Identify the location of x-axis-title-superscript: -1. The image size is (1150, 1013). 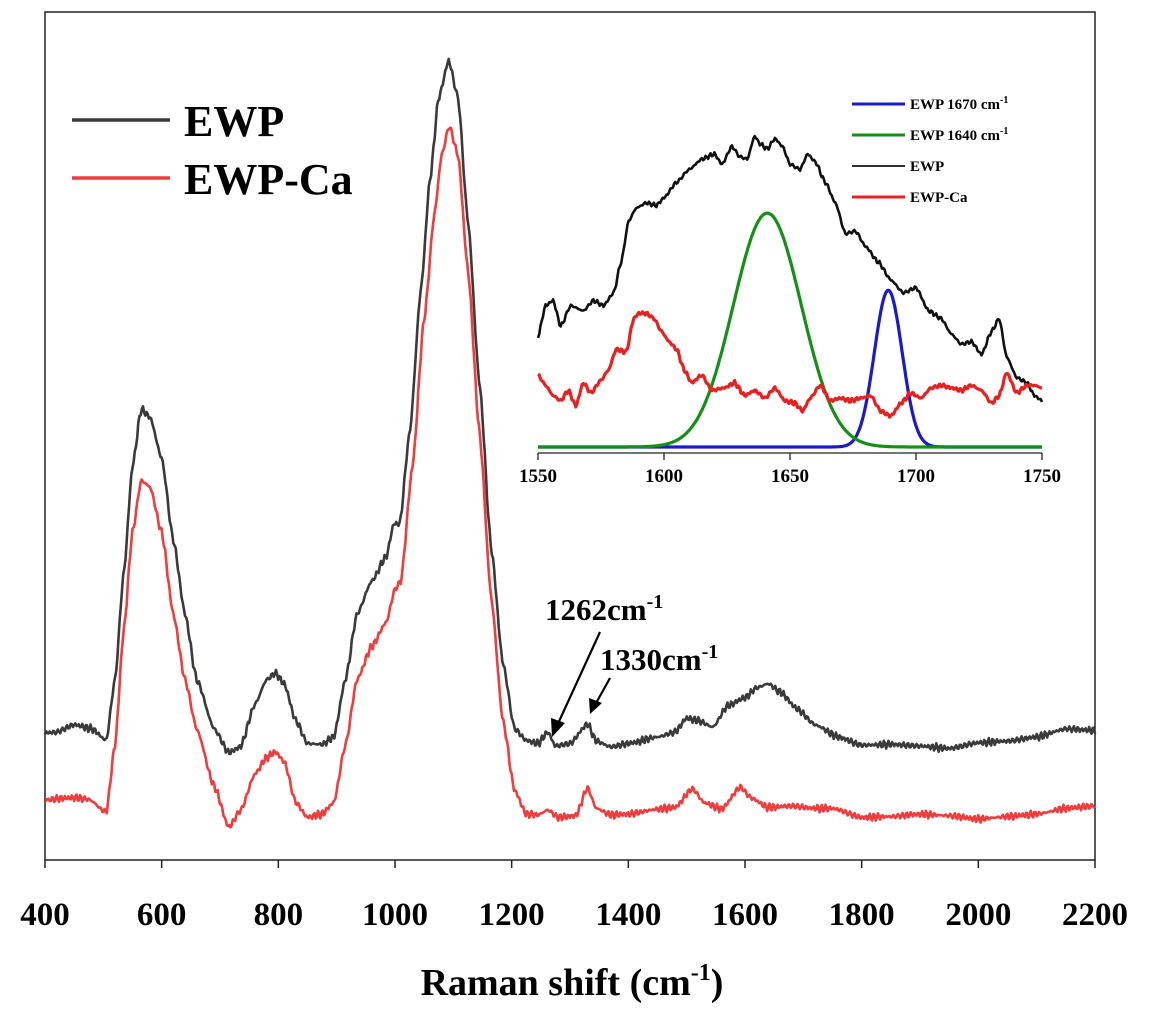
(701, 973).